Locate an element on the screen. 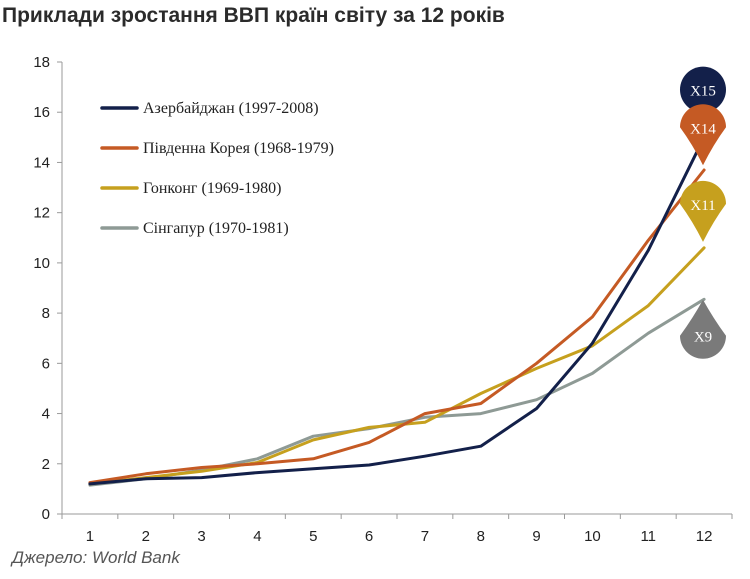 This screenshot has width=750, height=579. x-tick-label: 10 is located at coordinates (592, 536).